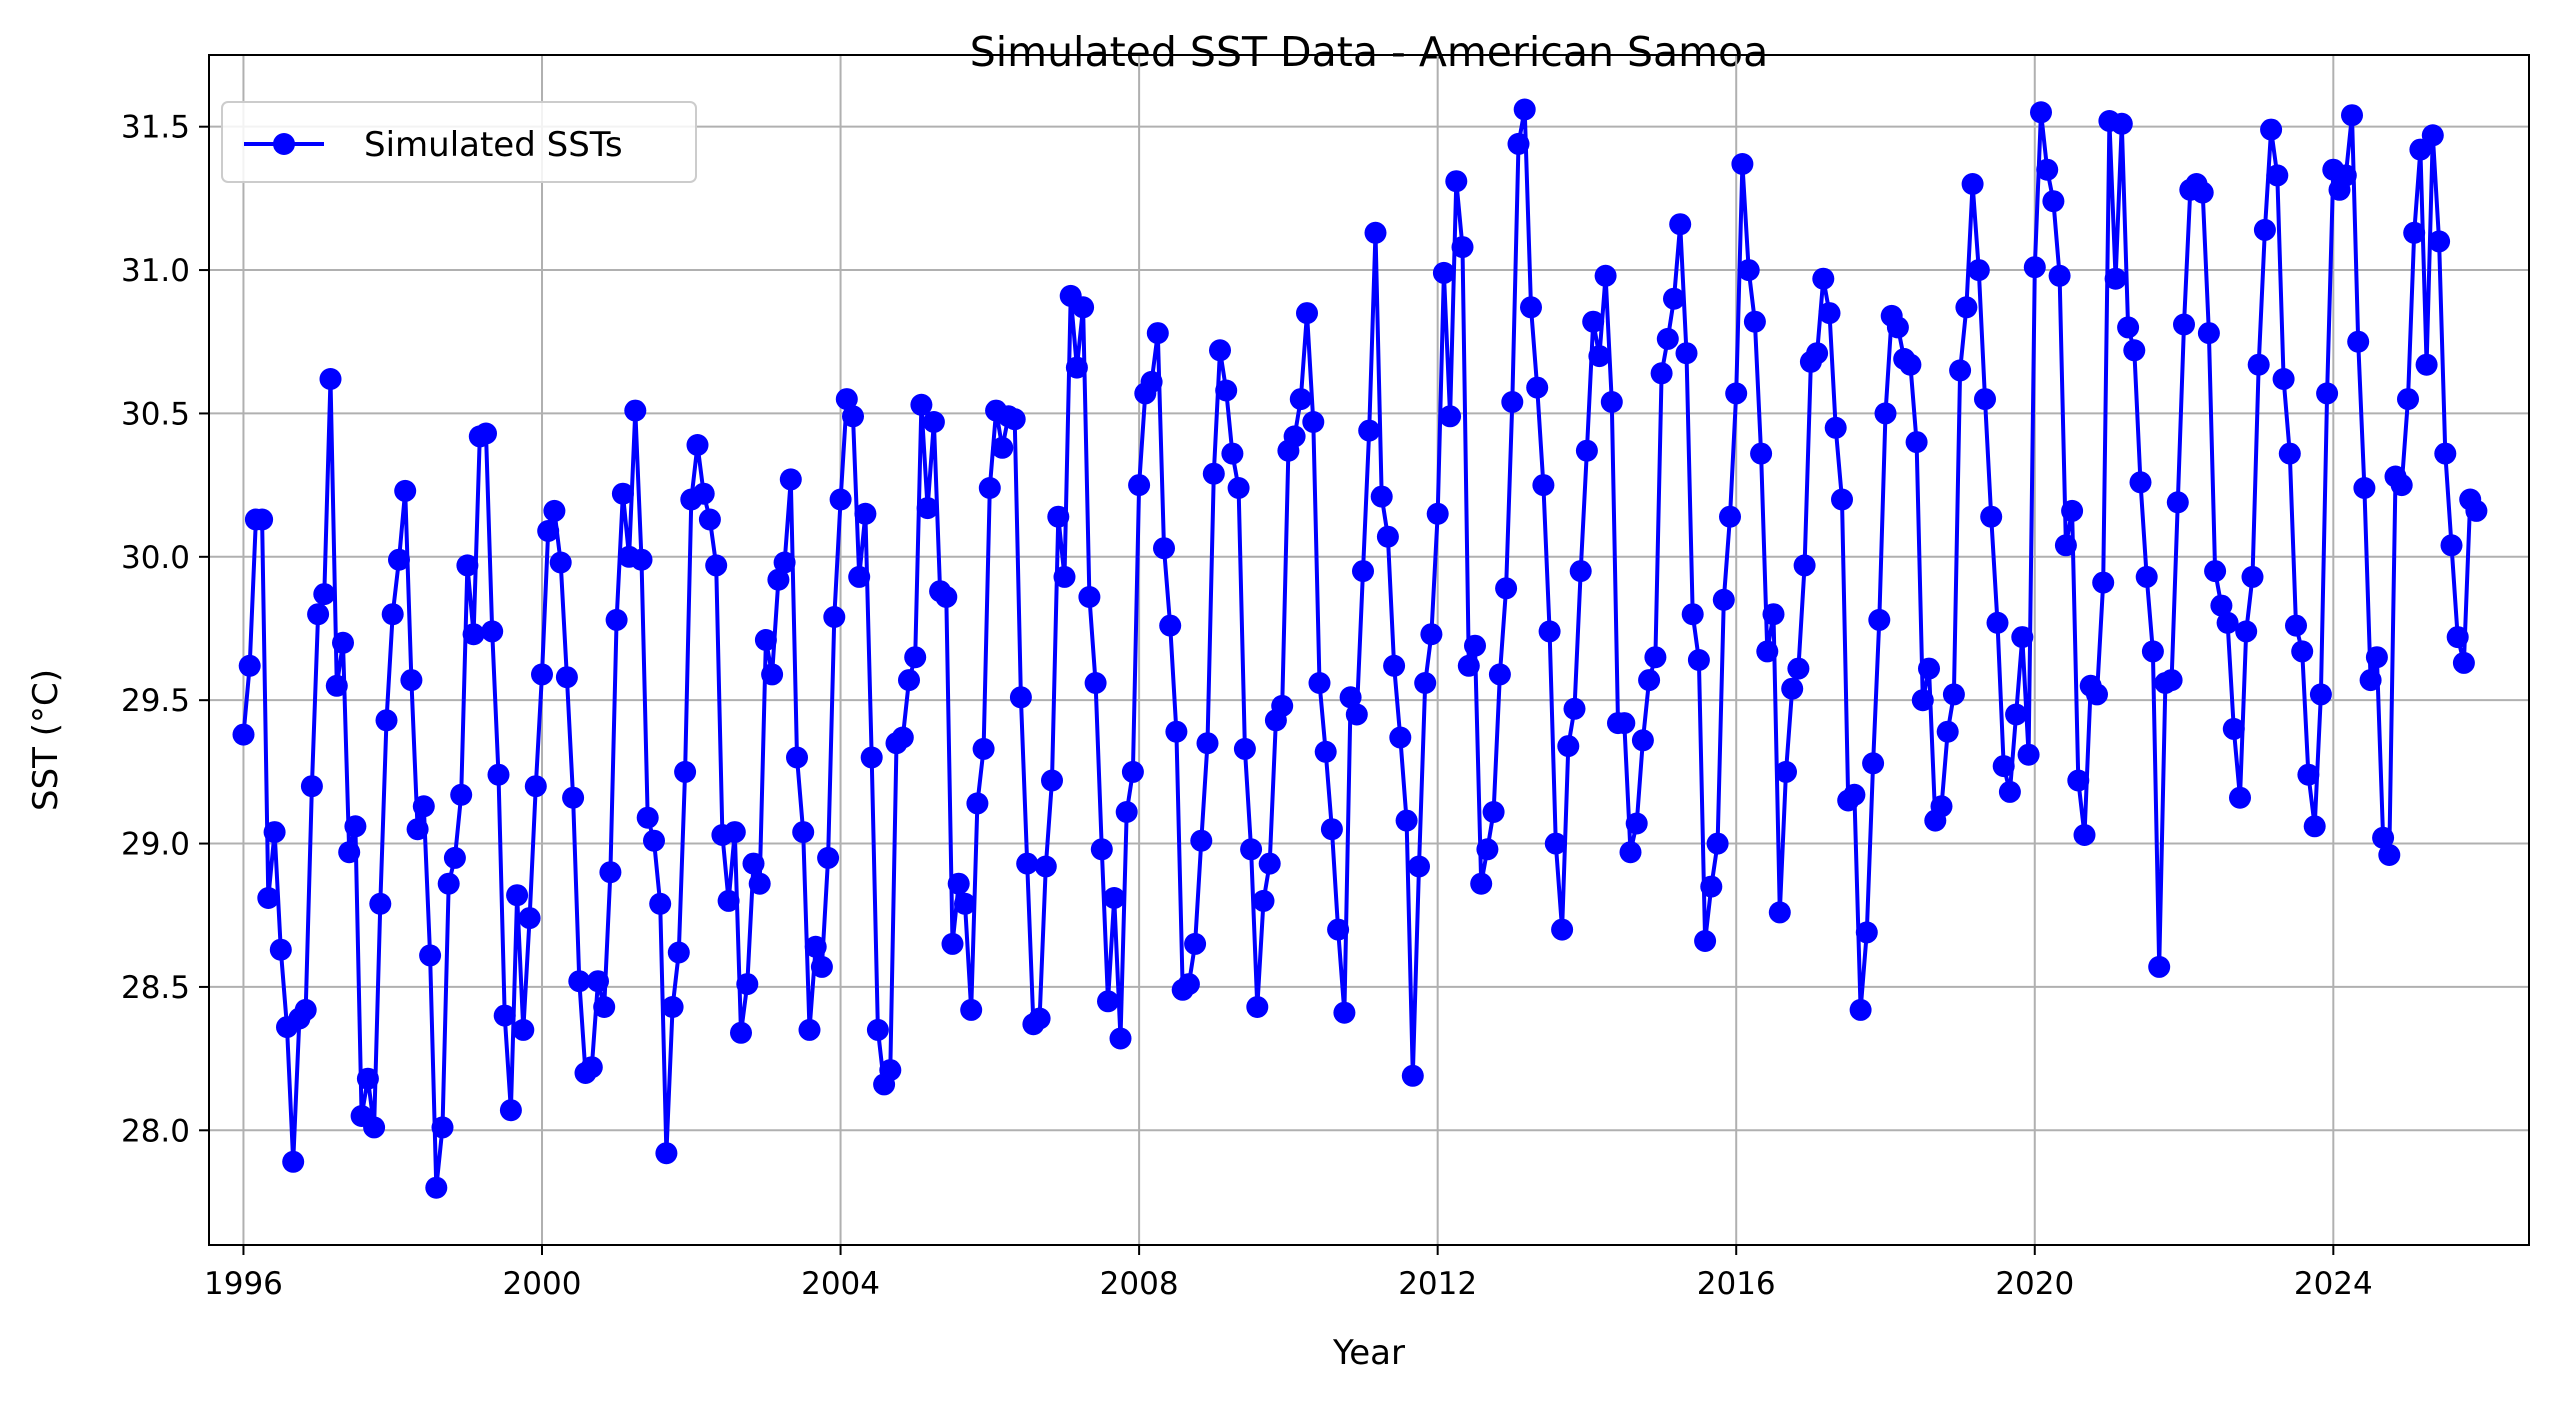 Image resolution: width=2563 pixels, height=1403 pixels. I want to click on y-tick-label: 30.5, so click(155, 414).